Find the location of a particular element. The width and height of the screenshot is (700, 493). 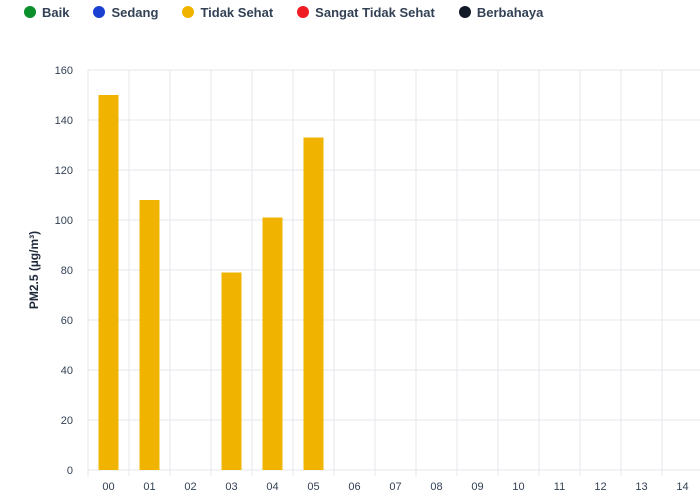

legend-item-1: Sedang is located at coordinates (125, 12).